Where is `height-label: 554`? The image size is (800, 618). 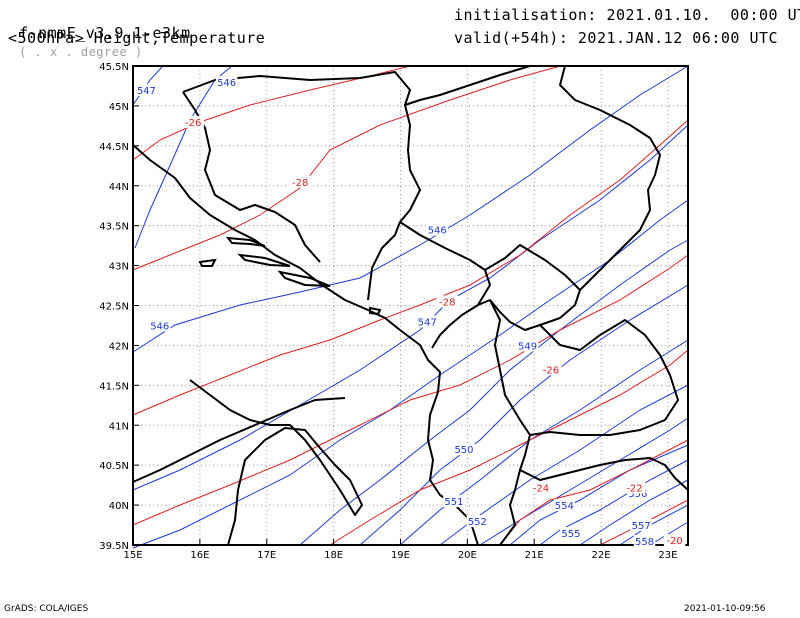
height-label: 554 is located at coordinates (564, 506).